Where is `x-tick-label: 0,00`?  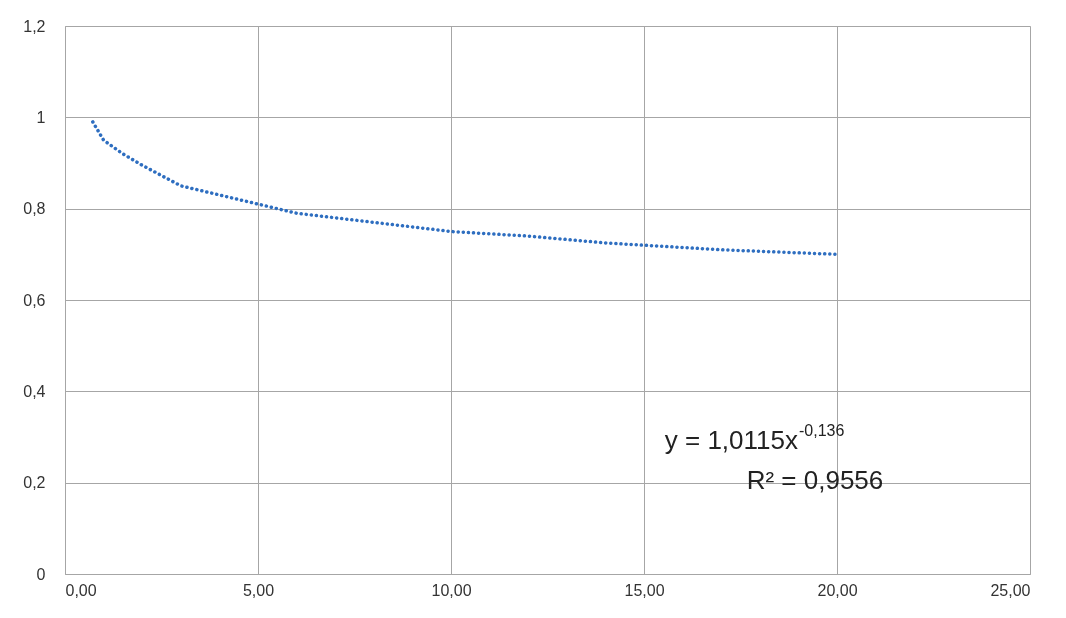 x-tick-label: 0,00 is located at coordinates (81, 590).